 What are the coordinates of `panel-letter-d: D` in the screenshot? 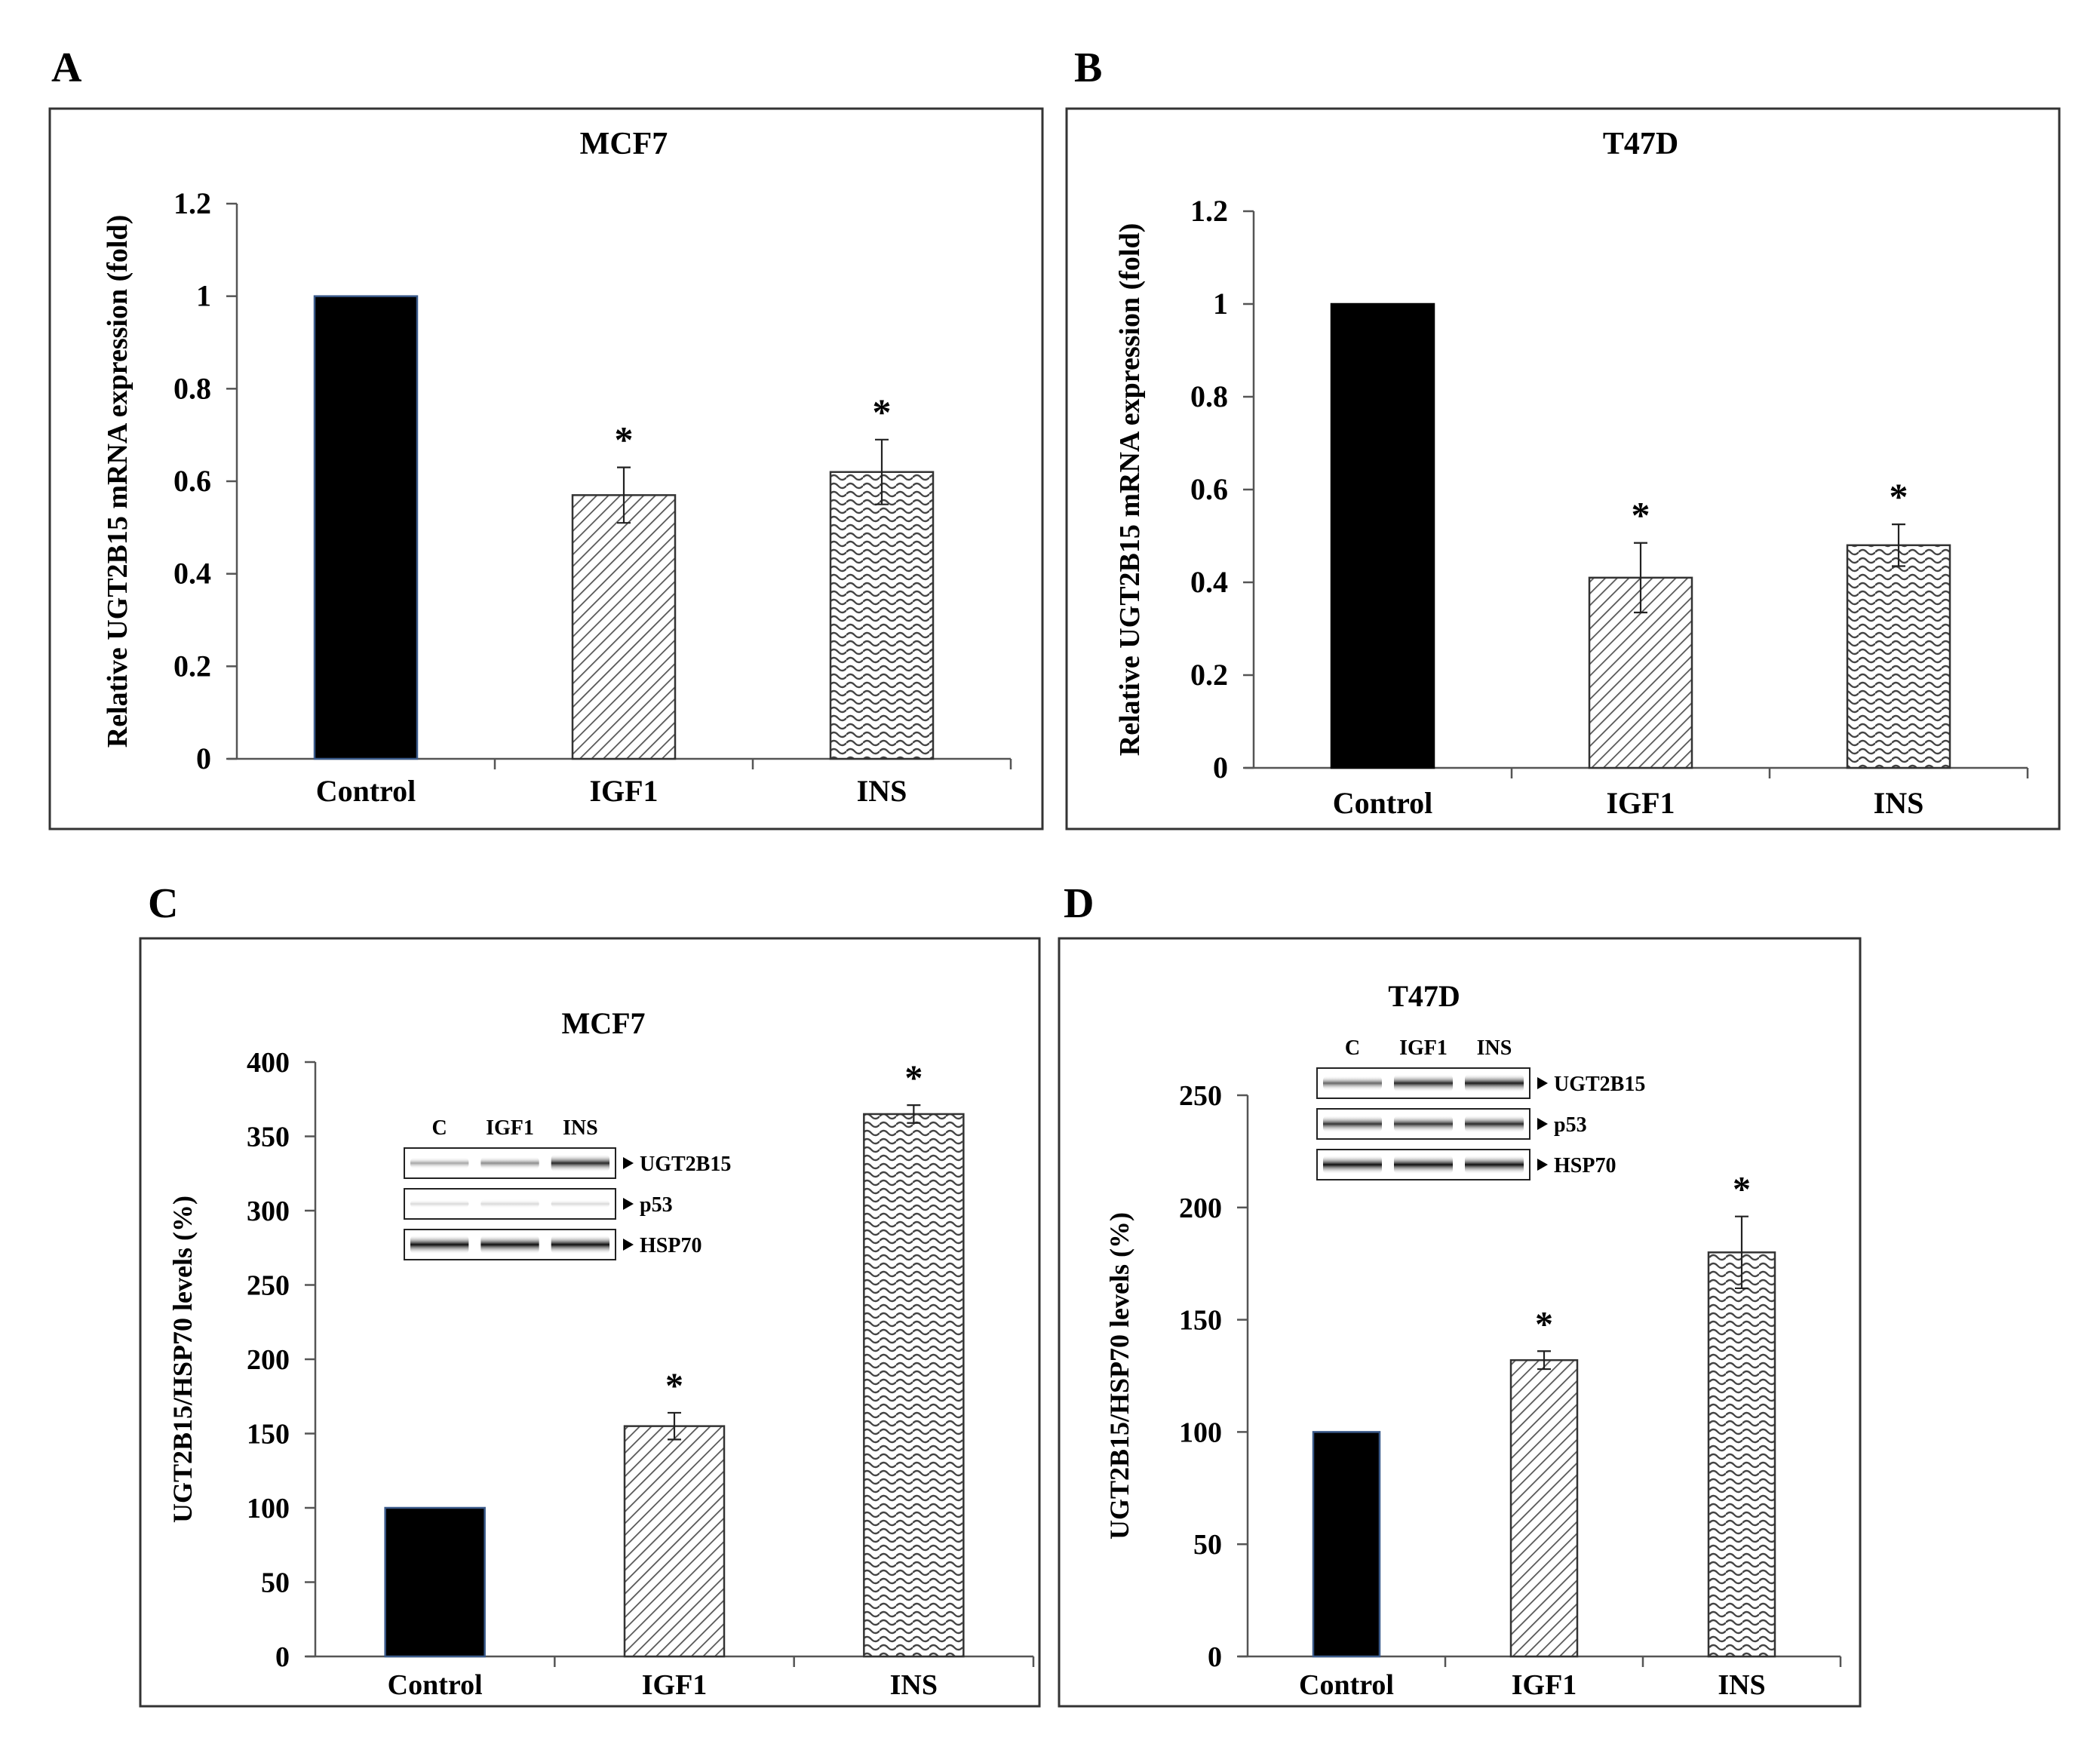 It's located at (1079, 903).